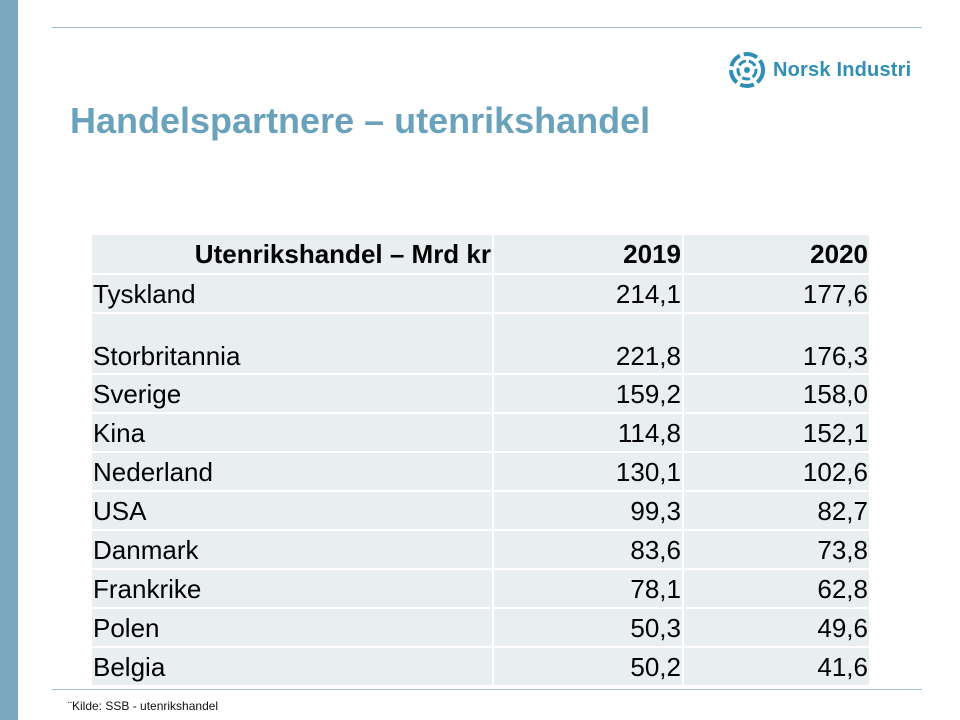  What do you see at coordinates (293, 550) in the screenshot?
I see `country-cell: Danmark` at bounding box center [293, 550].